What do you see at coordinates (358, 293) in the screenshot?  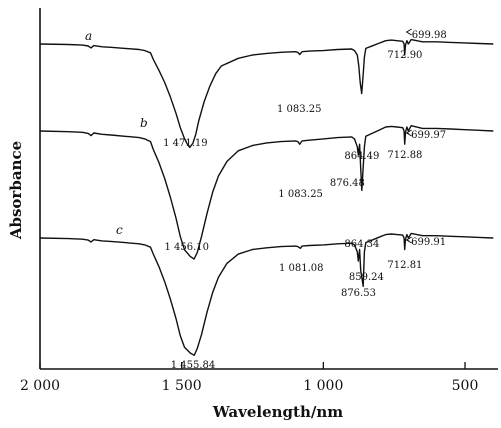 I see `peak-label: 876.53` at bounding box center [358, 293].